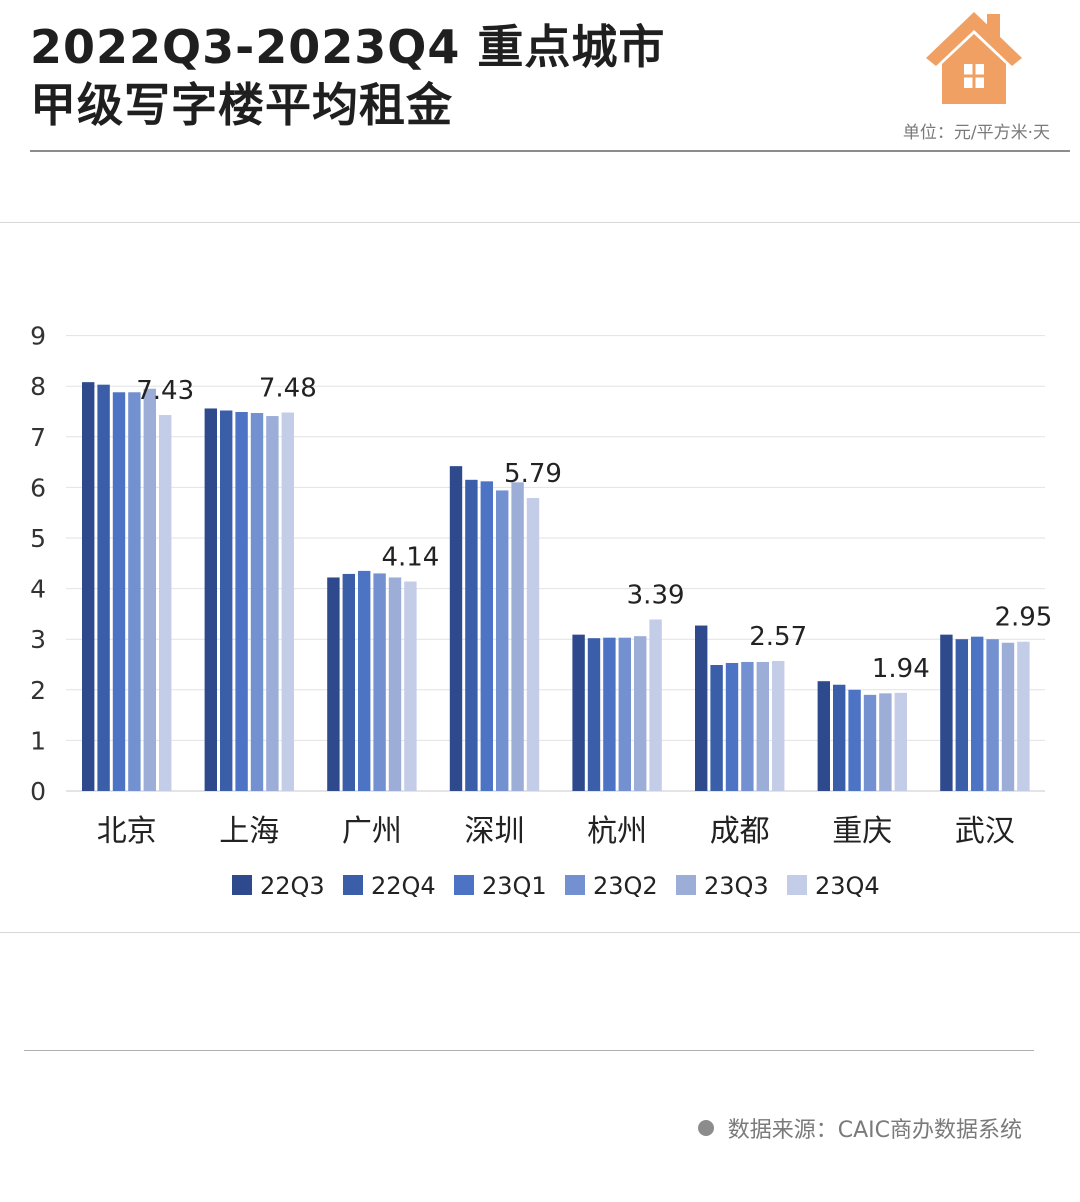 Image resolution: width=1080 pixels, height=1202 pixels. I want to click on x-tick-label: 上海, so click(249, 831).